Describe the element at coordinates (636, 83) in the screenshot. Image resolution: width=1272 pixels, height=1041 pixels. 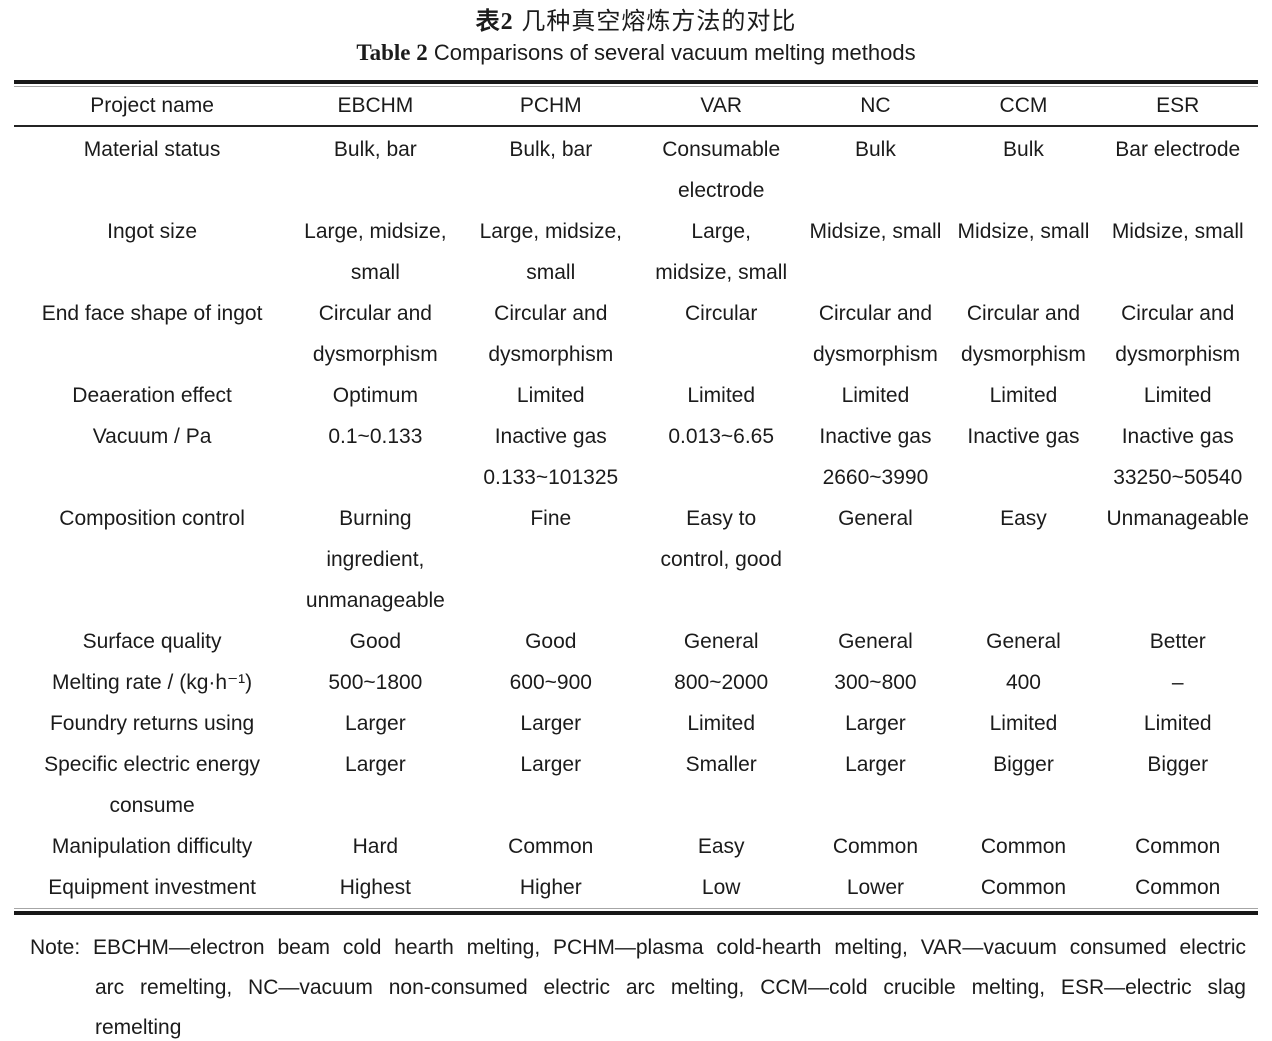
I see `table-top-rule` at that location.